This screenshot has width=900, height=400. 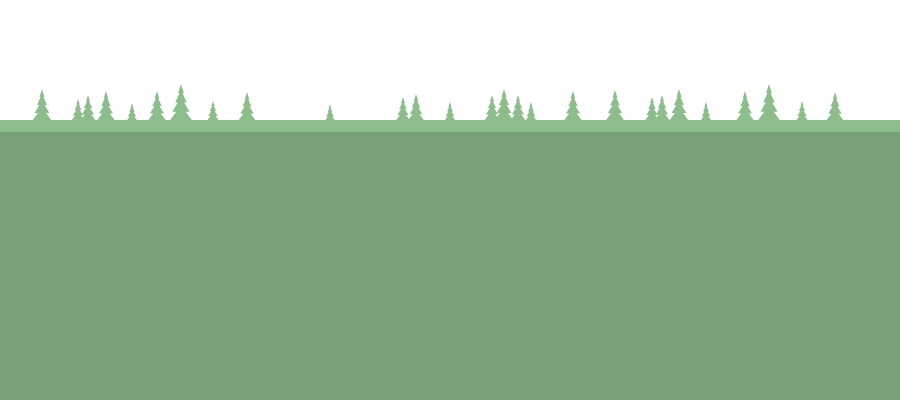 I want to click on tree-group, so click(x=438, y=102).